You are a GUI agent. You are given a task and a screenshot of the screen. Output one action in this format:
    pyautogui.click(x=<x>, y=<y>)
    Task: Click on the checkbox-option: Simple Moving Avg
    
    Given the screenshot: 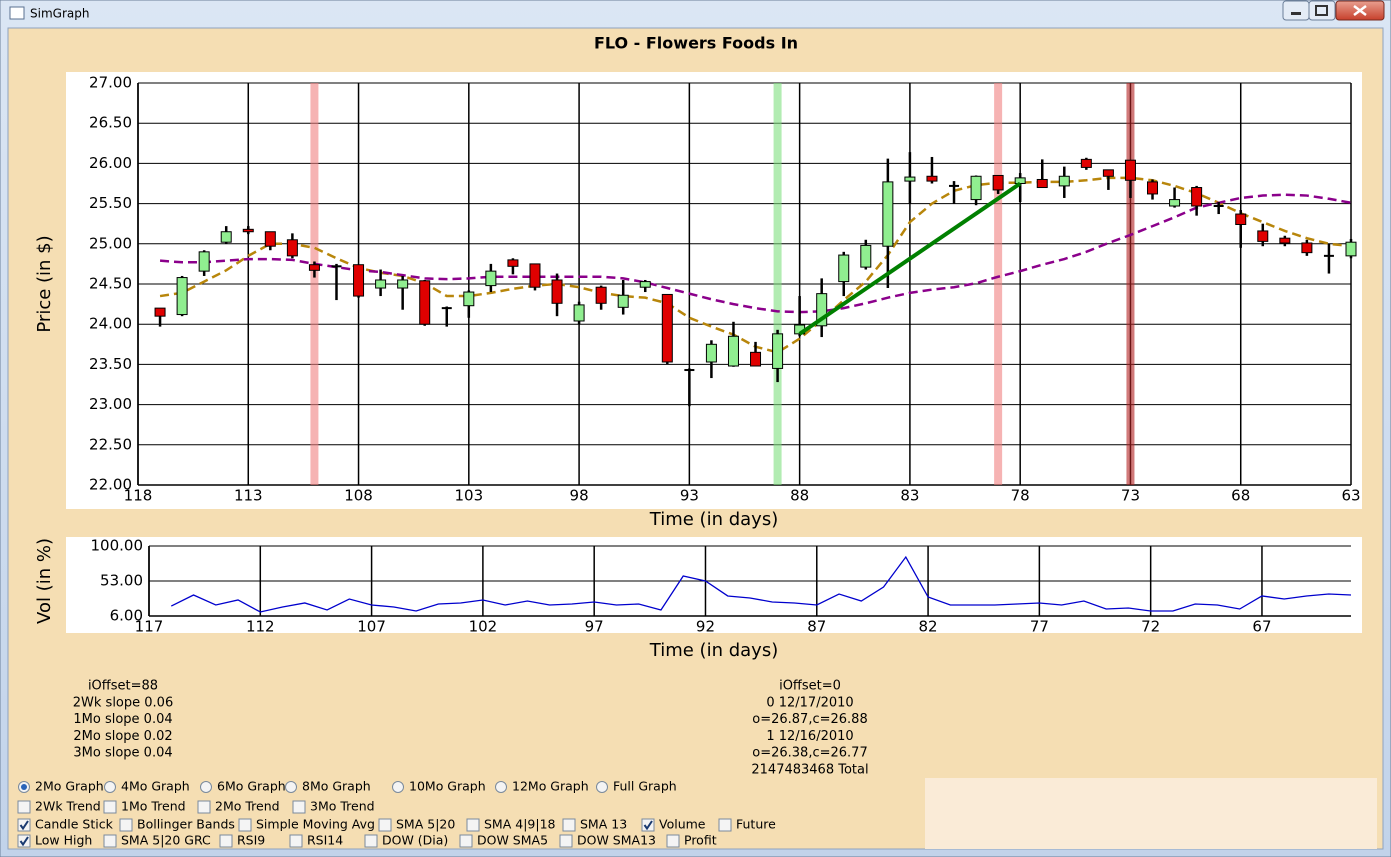 What is the action you would take?
    pyautogui.click(x=306, y=824)
    